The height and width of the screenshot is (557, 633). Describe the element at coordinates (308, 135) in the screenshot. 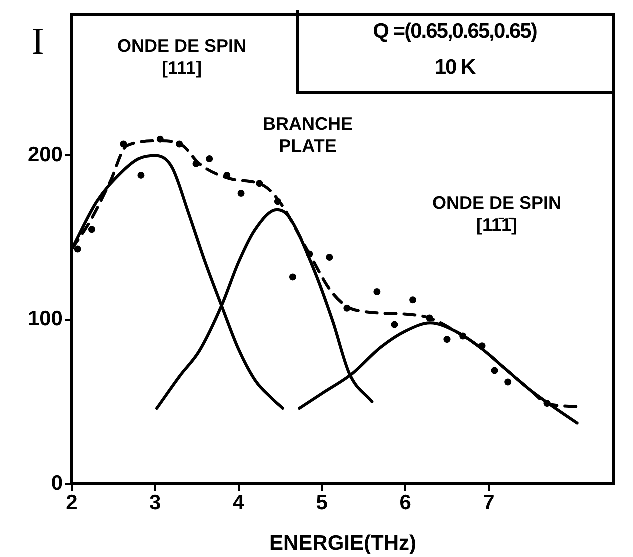

I see `annotation: BRANCHE PLATE` at that location.